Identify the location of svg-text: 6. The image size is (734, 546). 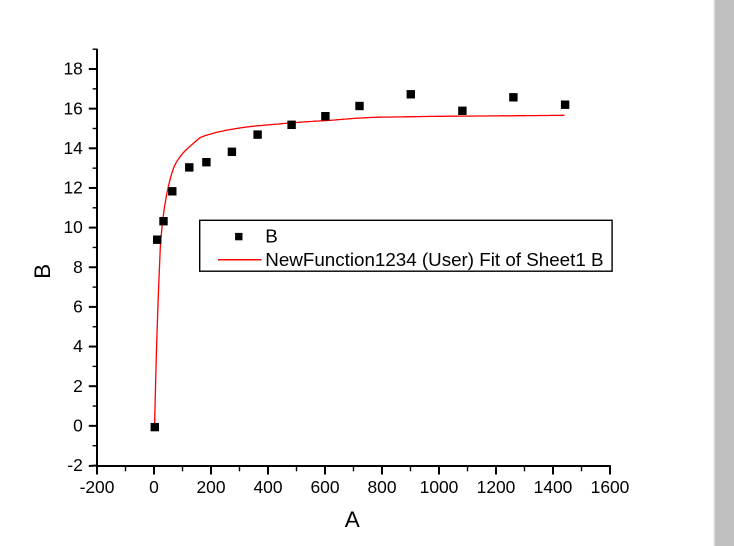
(78, 307).